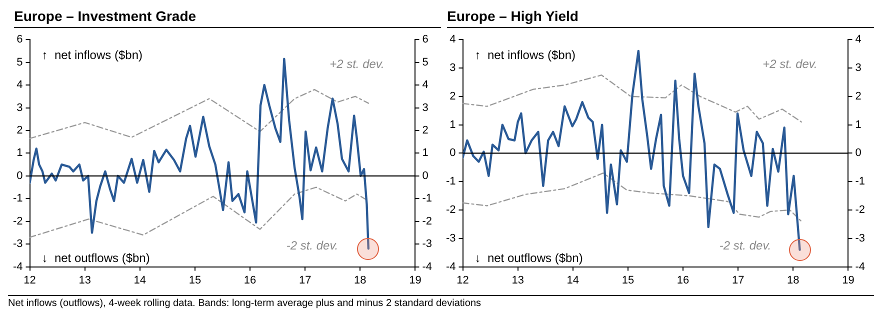 The height and width of the screenshot is (330, 882). I want to click on y-tick-label: 6, so click(19, 40).